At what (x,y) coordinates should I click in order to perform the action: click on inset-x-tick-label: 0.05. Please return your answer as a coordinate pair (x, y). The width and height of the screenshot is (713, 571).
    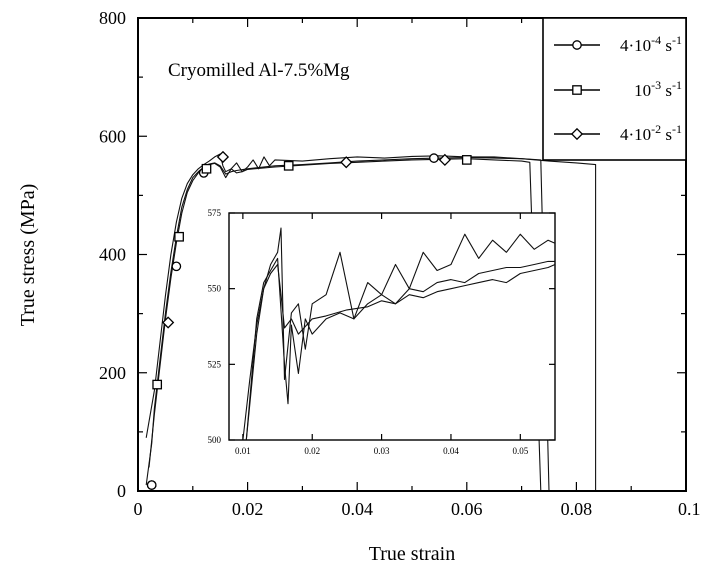
    Looking at the image, I should click on (520, 451).